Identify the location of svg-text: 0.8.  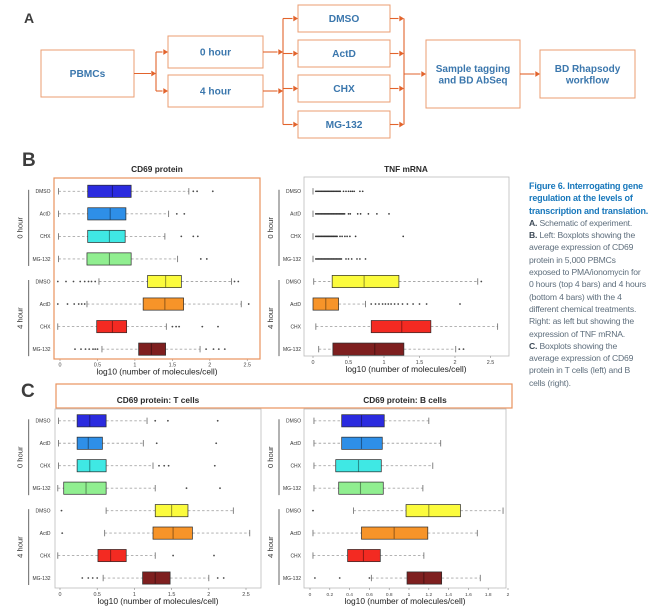
(389, 595).